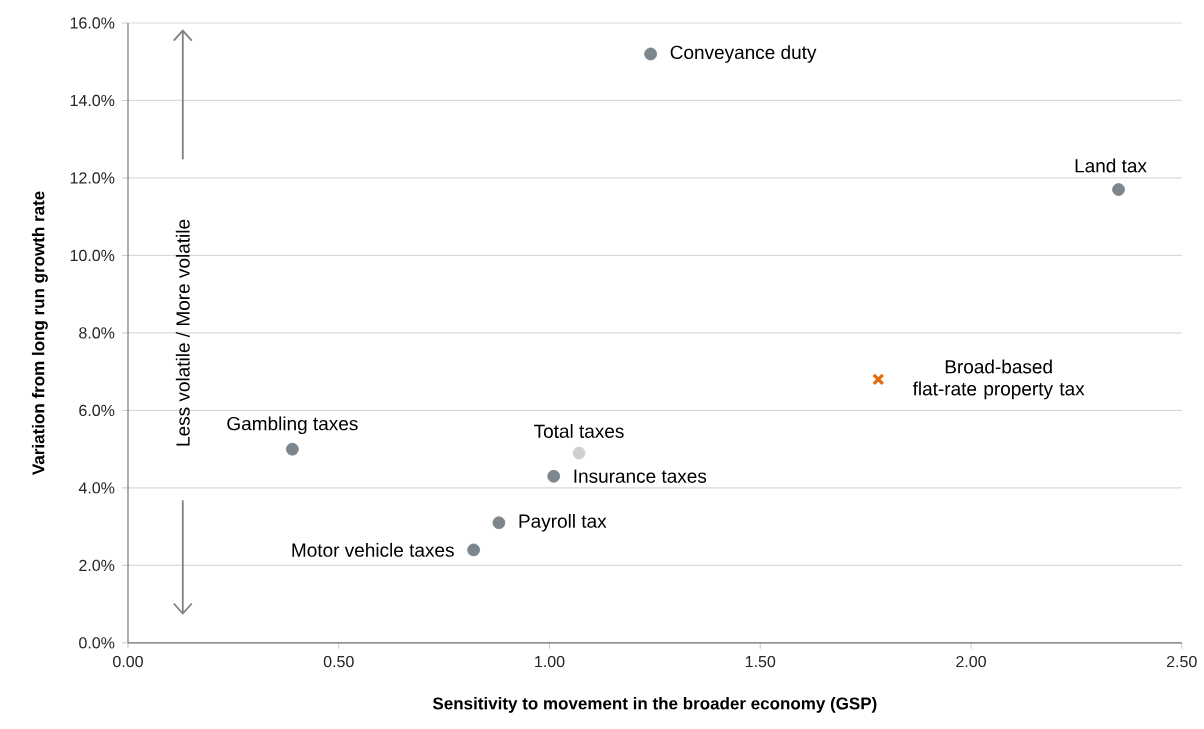  What do you see at coordinates (1111, 165) in the screenshot?
I see `series-label: Land tax` at bounding box center [1111, 165].